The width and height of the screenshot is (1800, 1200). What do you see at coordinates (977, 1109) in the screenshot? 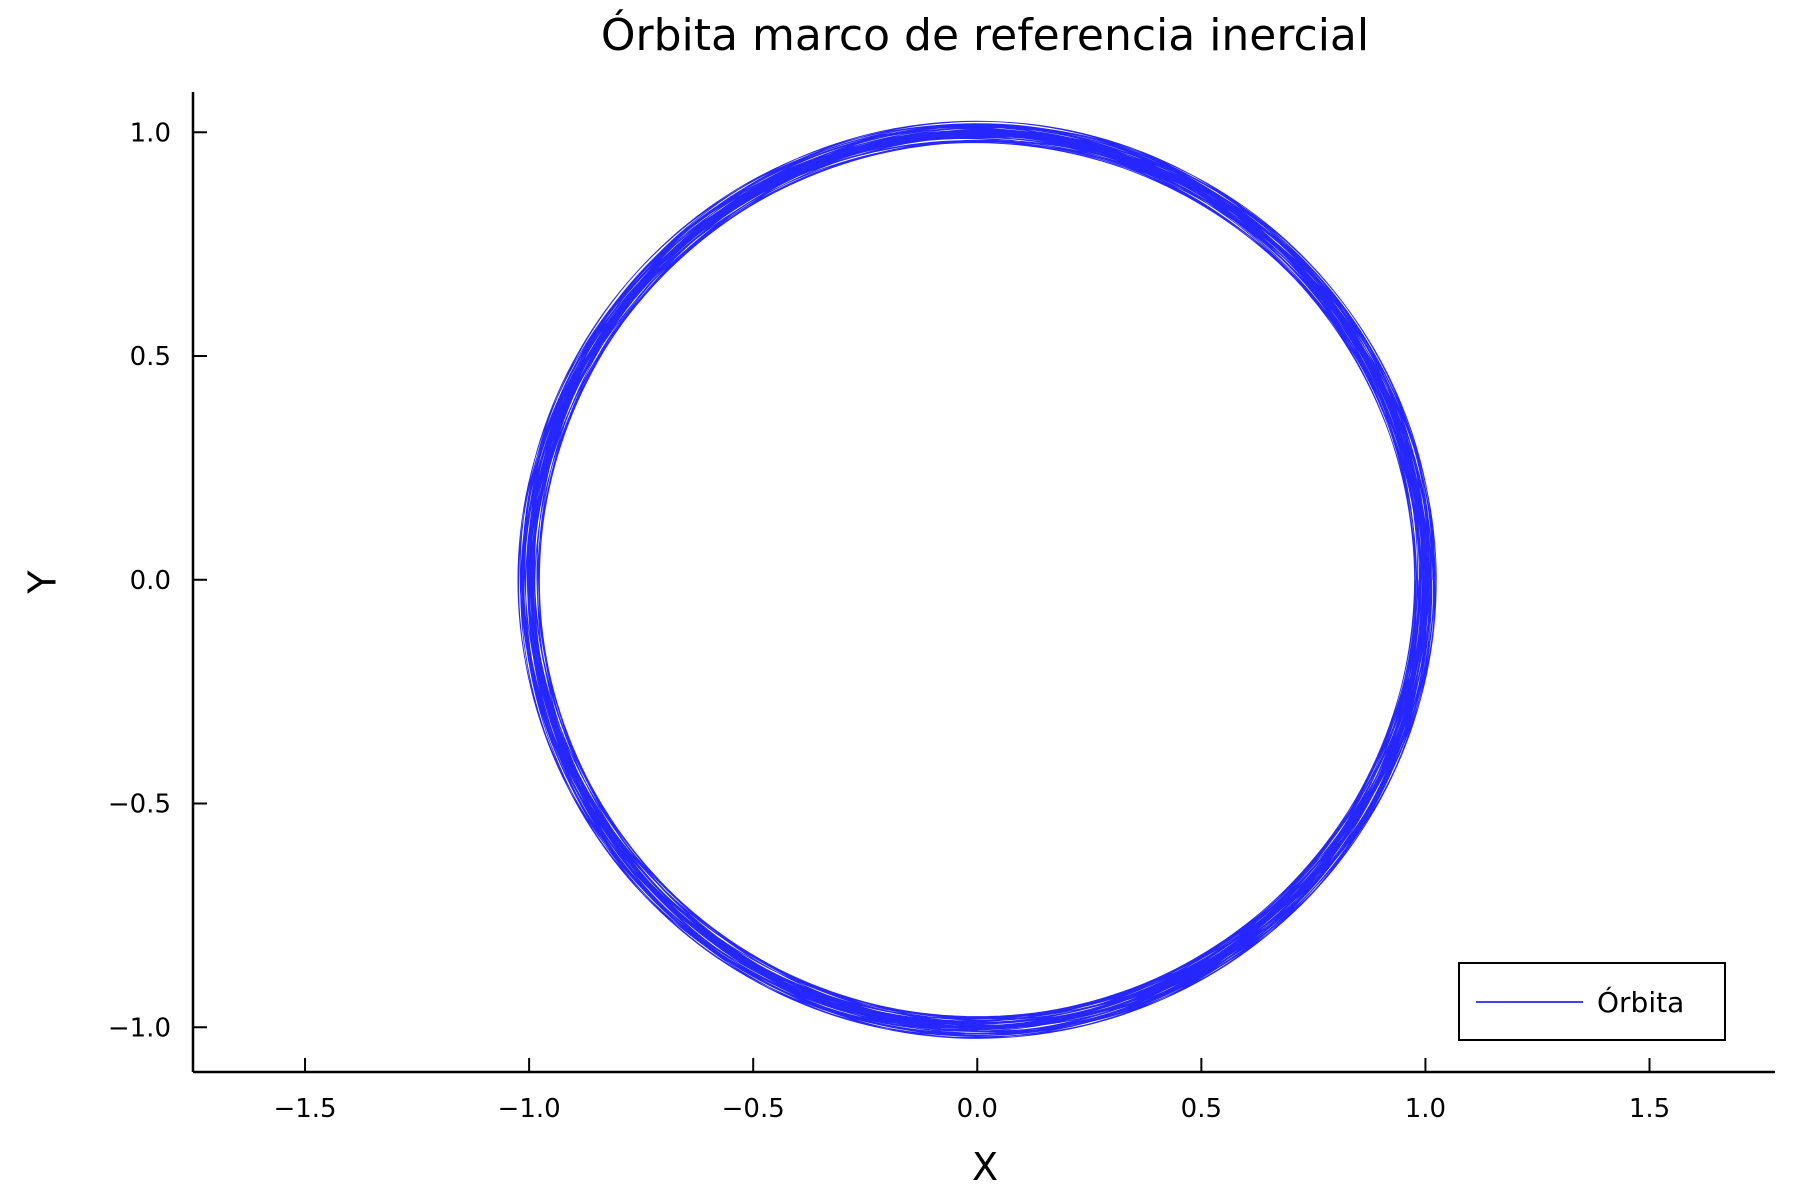
I see `x-tick-label: 0.0` at bounding box center [977, 1109].